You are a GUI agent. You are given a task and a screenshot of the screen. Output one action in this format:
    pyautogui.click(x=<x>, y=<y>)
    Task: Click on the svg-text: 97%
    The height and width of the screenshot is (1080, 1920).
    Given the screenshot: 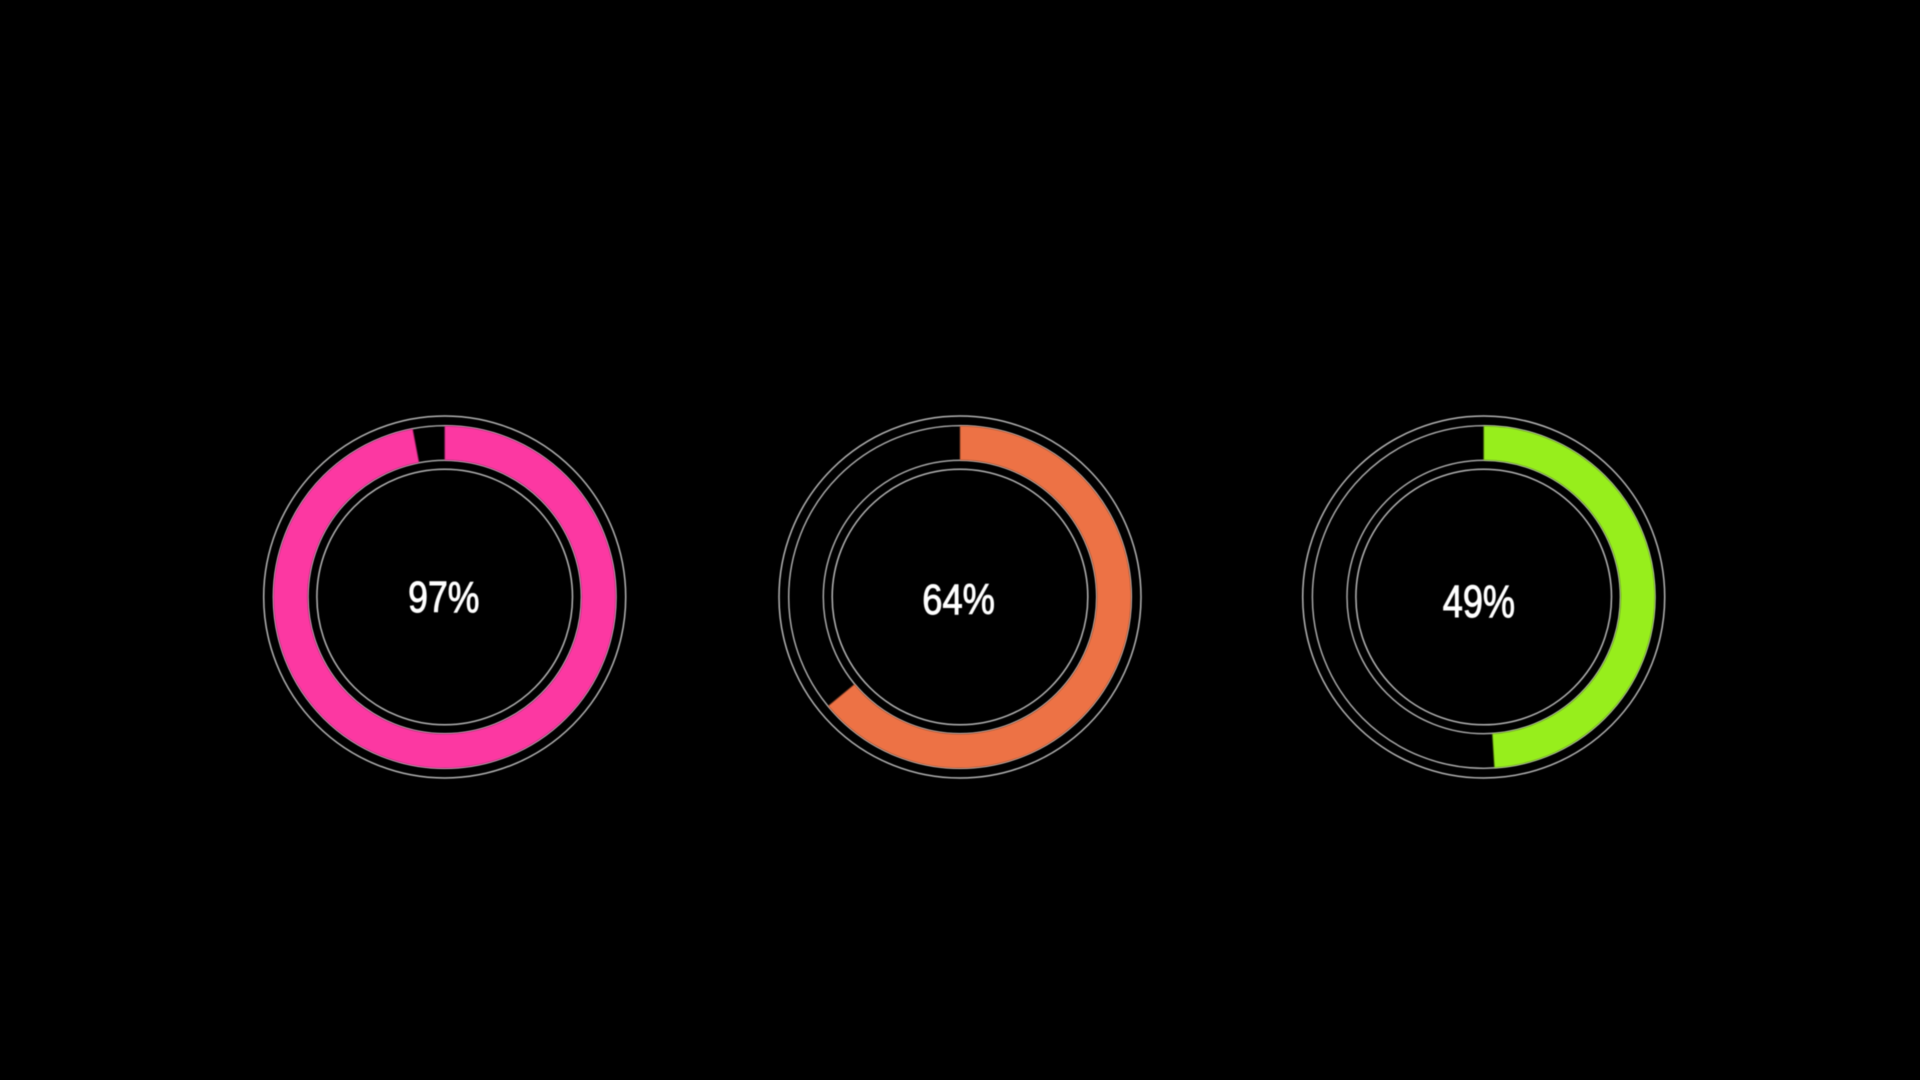 What is the action you would take?
    pyautogui.click(x=443, y=598)
    